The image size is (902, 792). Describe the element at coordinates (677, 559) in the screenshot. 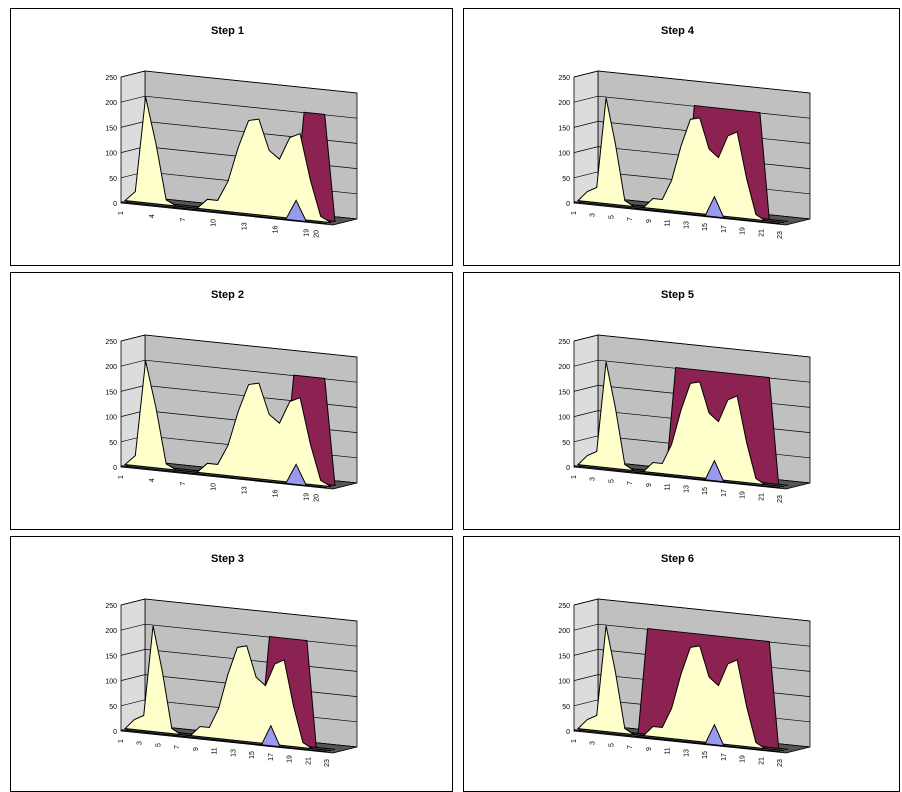

I see `chart-title: Step 6` at that location.